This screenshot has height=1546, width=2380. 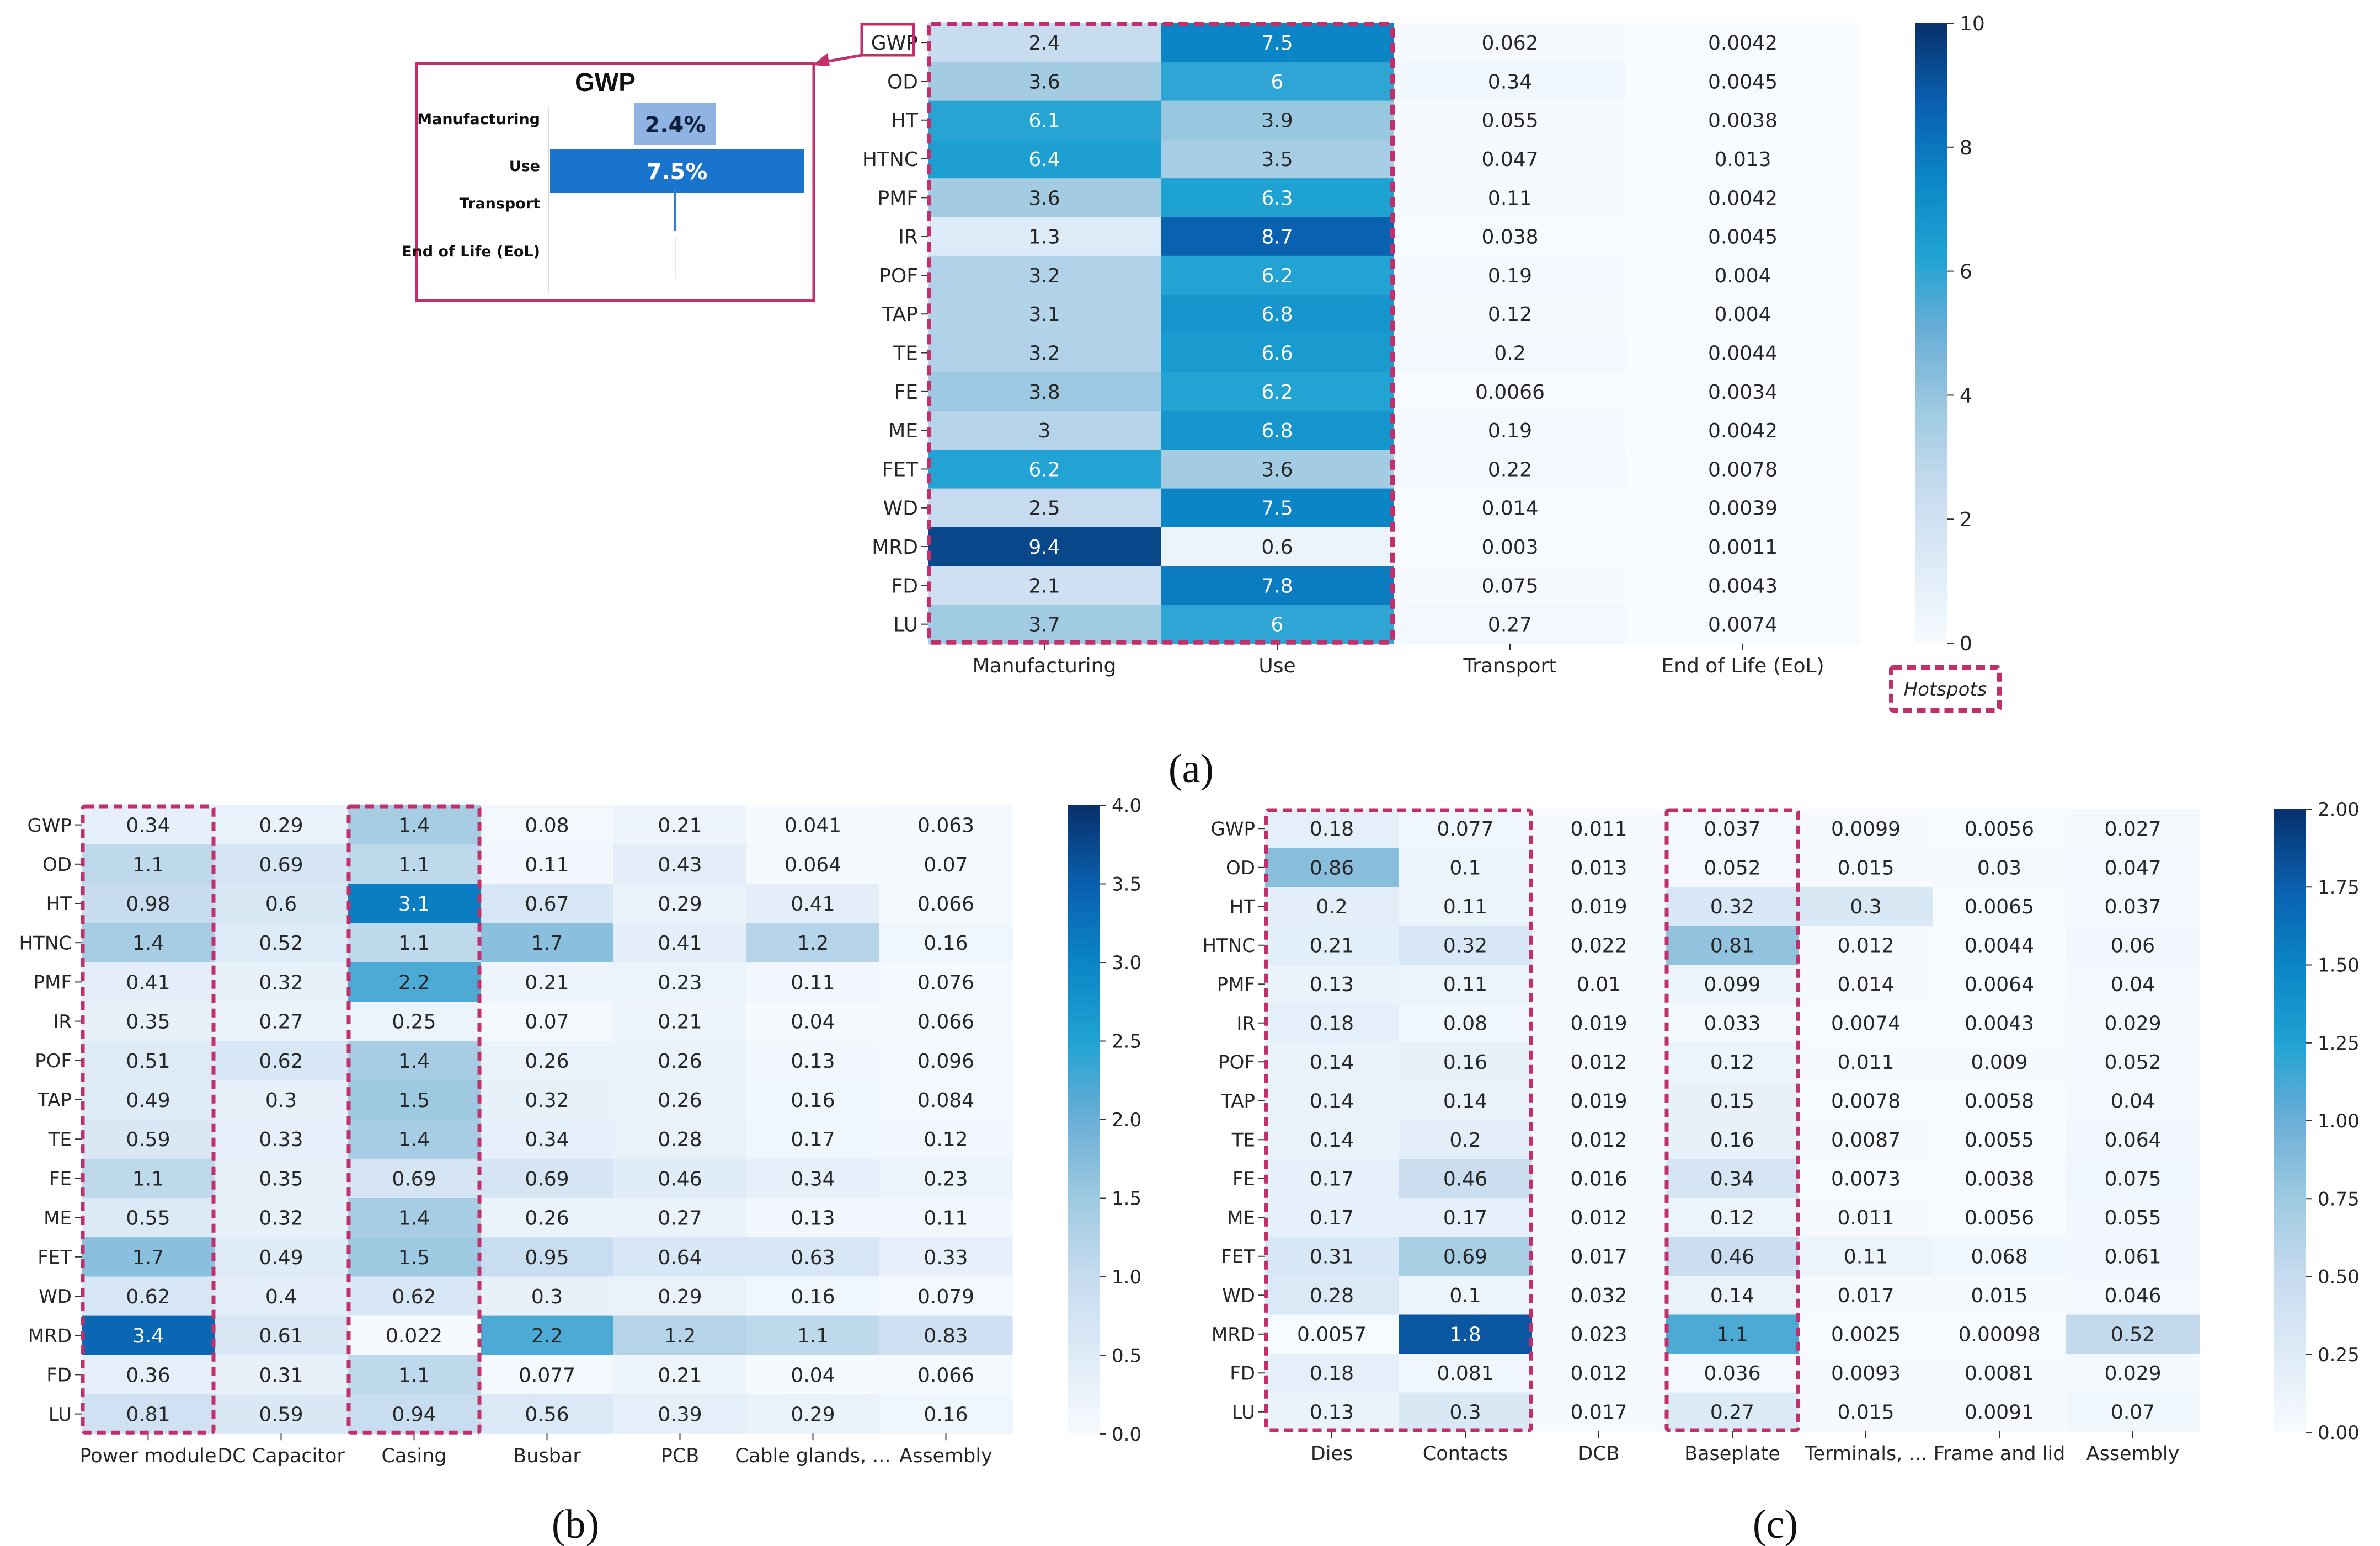 I want to click on cell-value-label: 0.0064, so click(x=1999, y=985).